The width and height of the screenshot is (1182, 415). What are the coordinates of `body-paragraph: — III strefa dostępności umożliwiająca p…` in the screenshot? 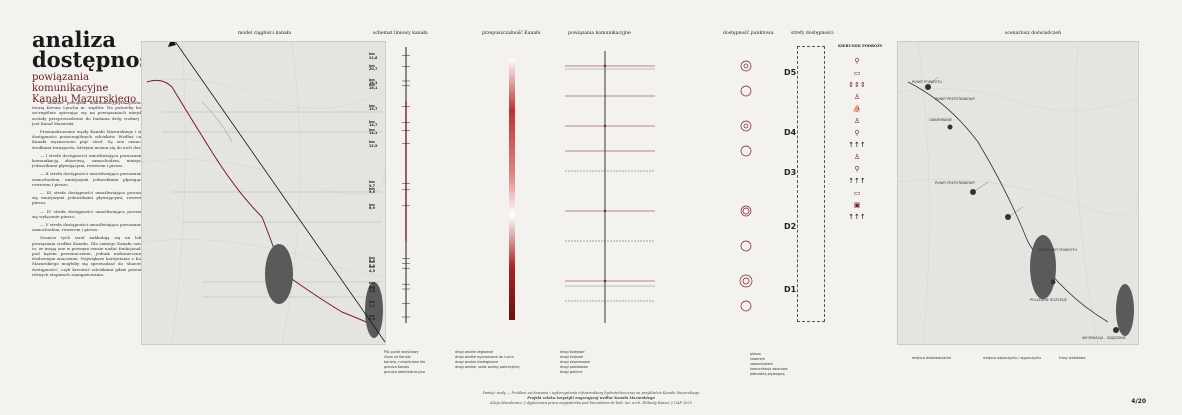 It's located at (91, 198).